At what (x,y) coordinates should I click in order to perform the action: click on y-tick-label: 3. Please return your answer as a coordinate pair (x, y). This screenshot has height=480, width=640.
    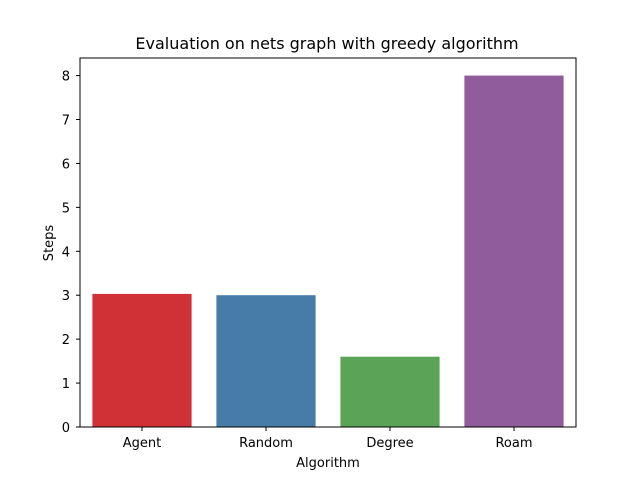
    Looking at the image, I should click on (66, 296).